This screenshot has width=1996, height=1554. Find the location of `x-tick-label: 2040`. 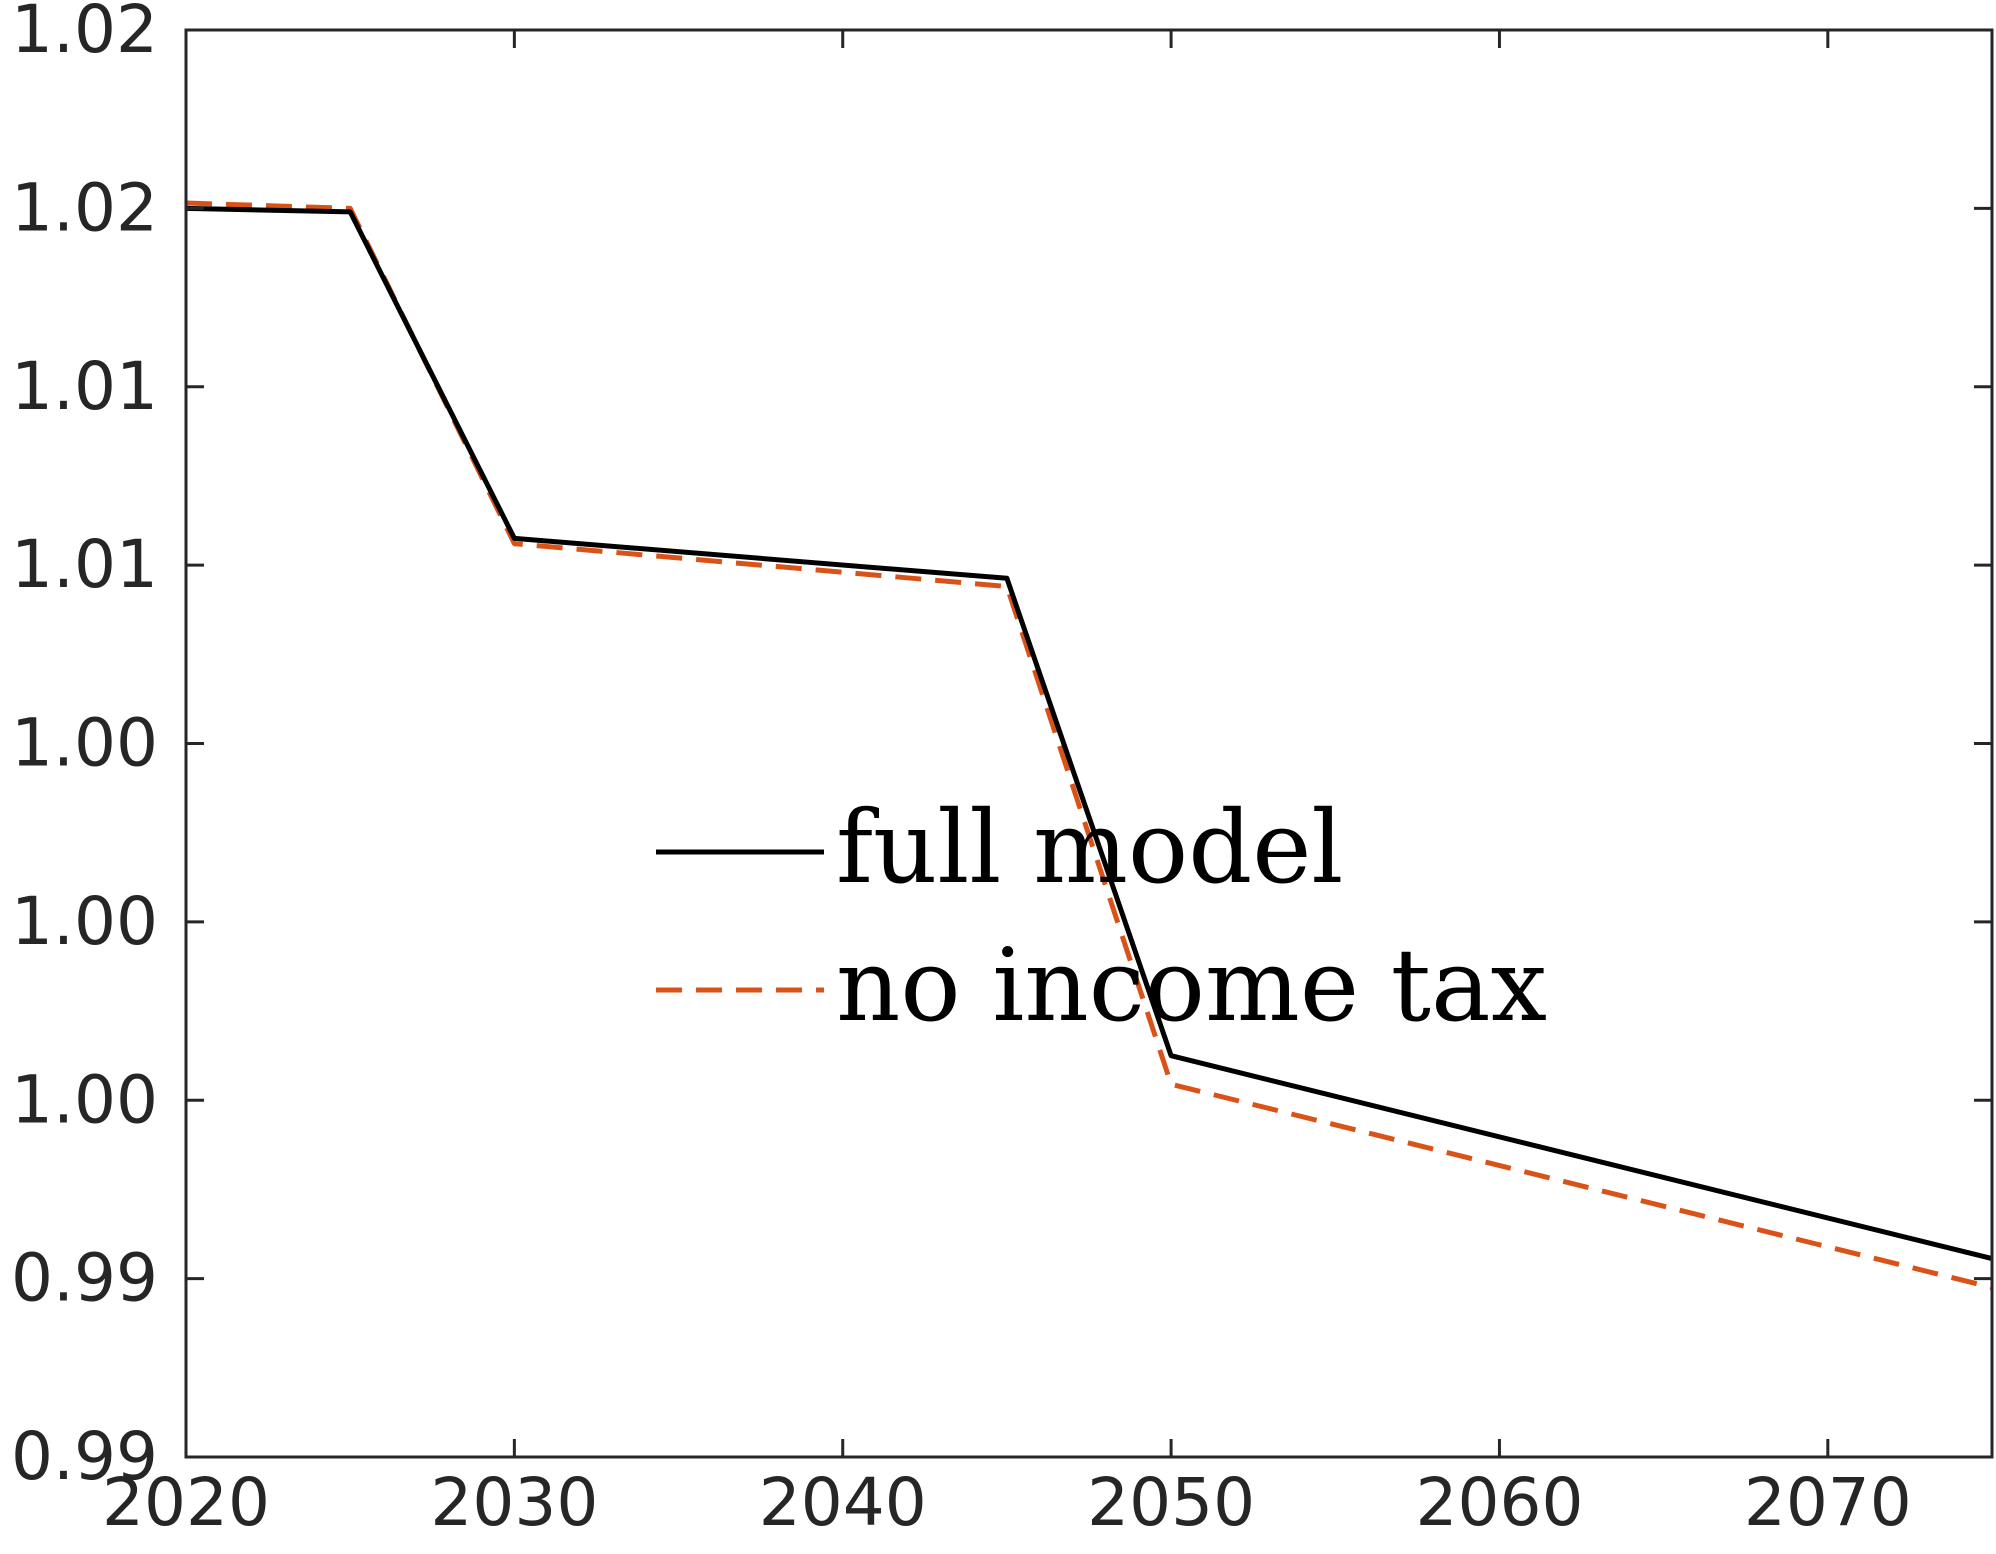

x-tick-label: 2040 is located at coordinates (843, 1502).